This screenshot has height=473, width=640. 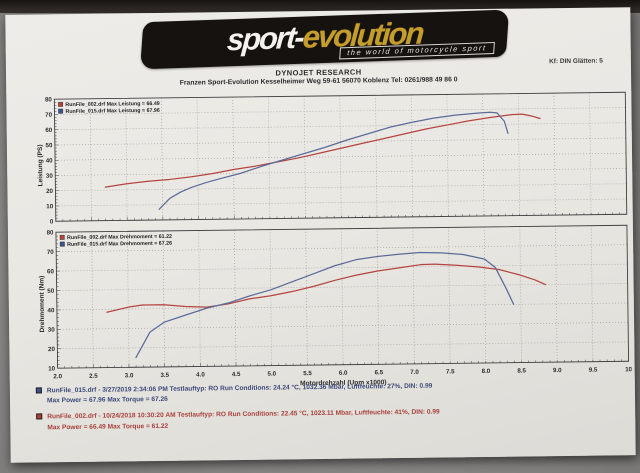 I want to click on svg-text:RunFile_015.drf Max Drehmoment: RunFile_015.drf Max Drehmoment = 67.26, so click(x=119, y=244).